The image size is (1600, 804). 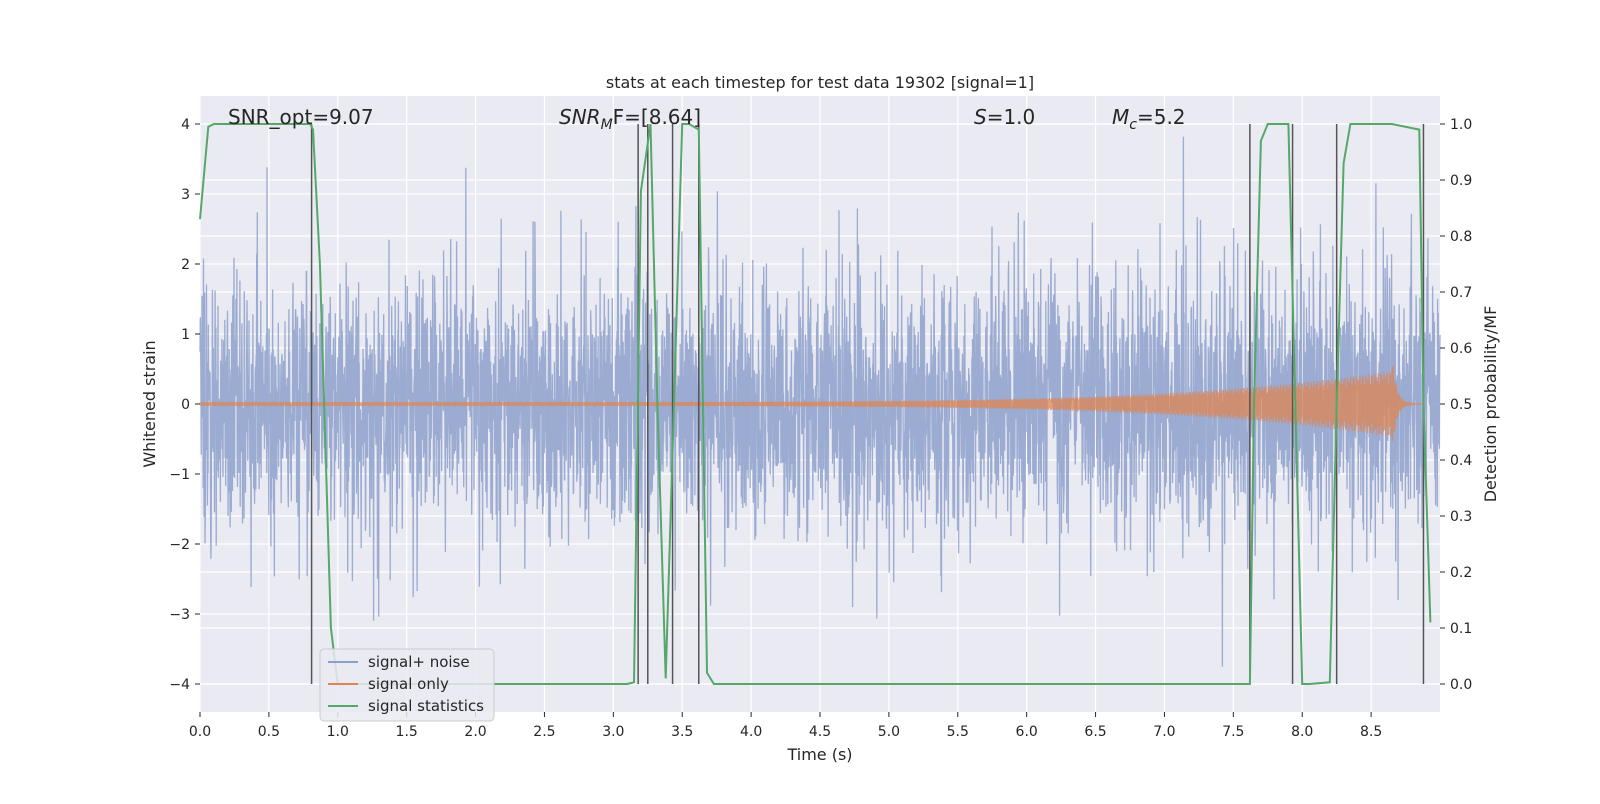 I want to click on y2-tick-label: 0.8, so click(x=1461, y=237).